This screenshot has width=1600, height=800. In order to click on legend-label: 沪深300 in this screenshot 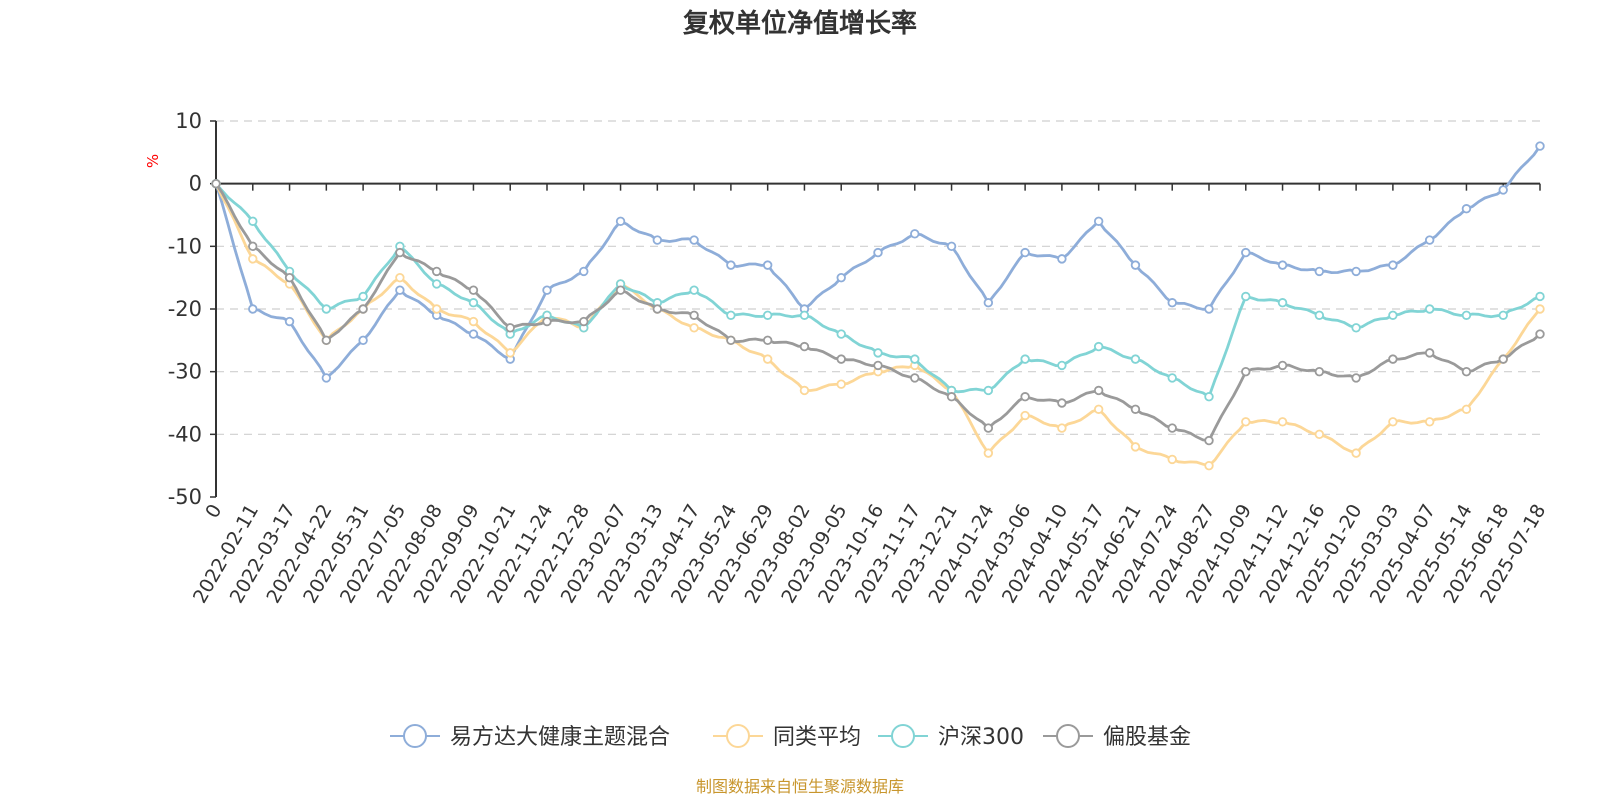, I will do `click(981, 737)`.